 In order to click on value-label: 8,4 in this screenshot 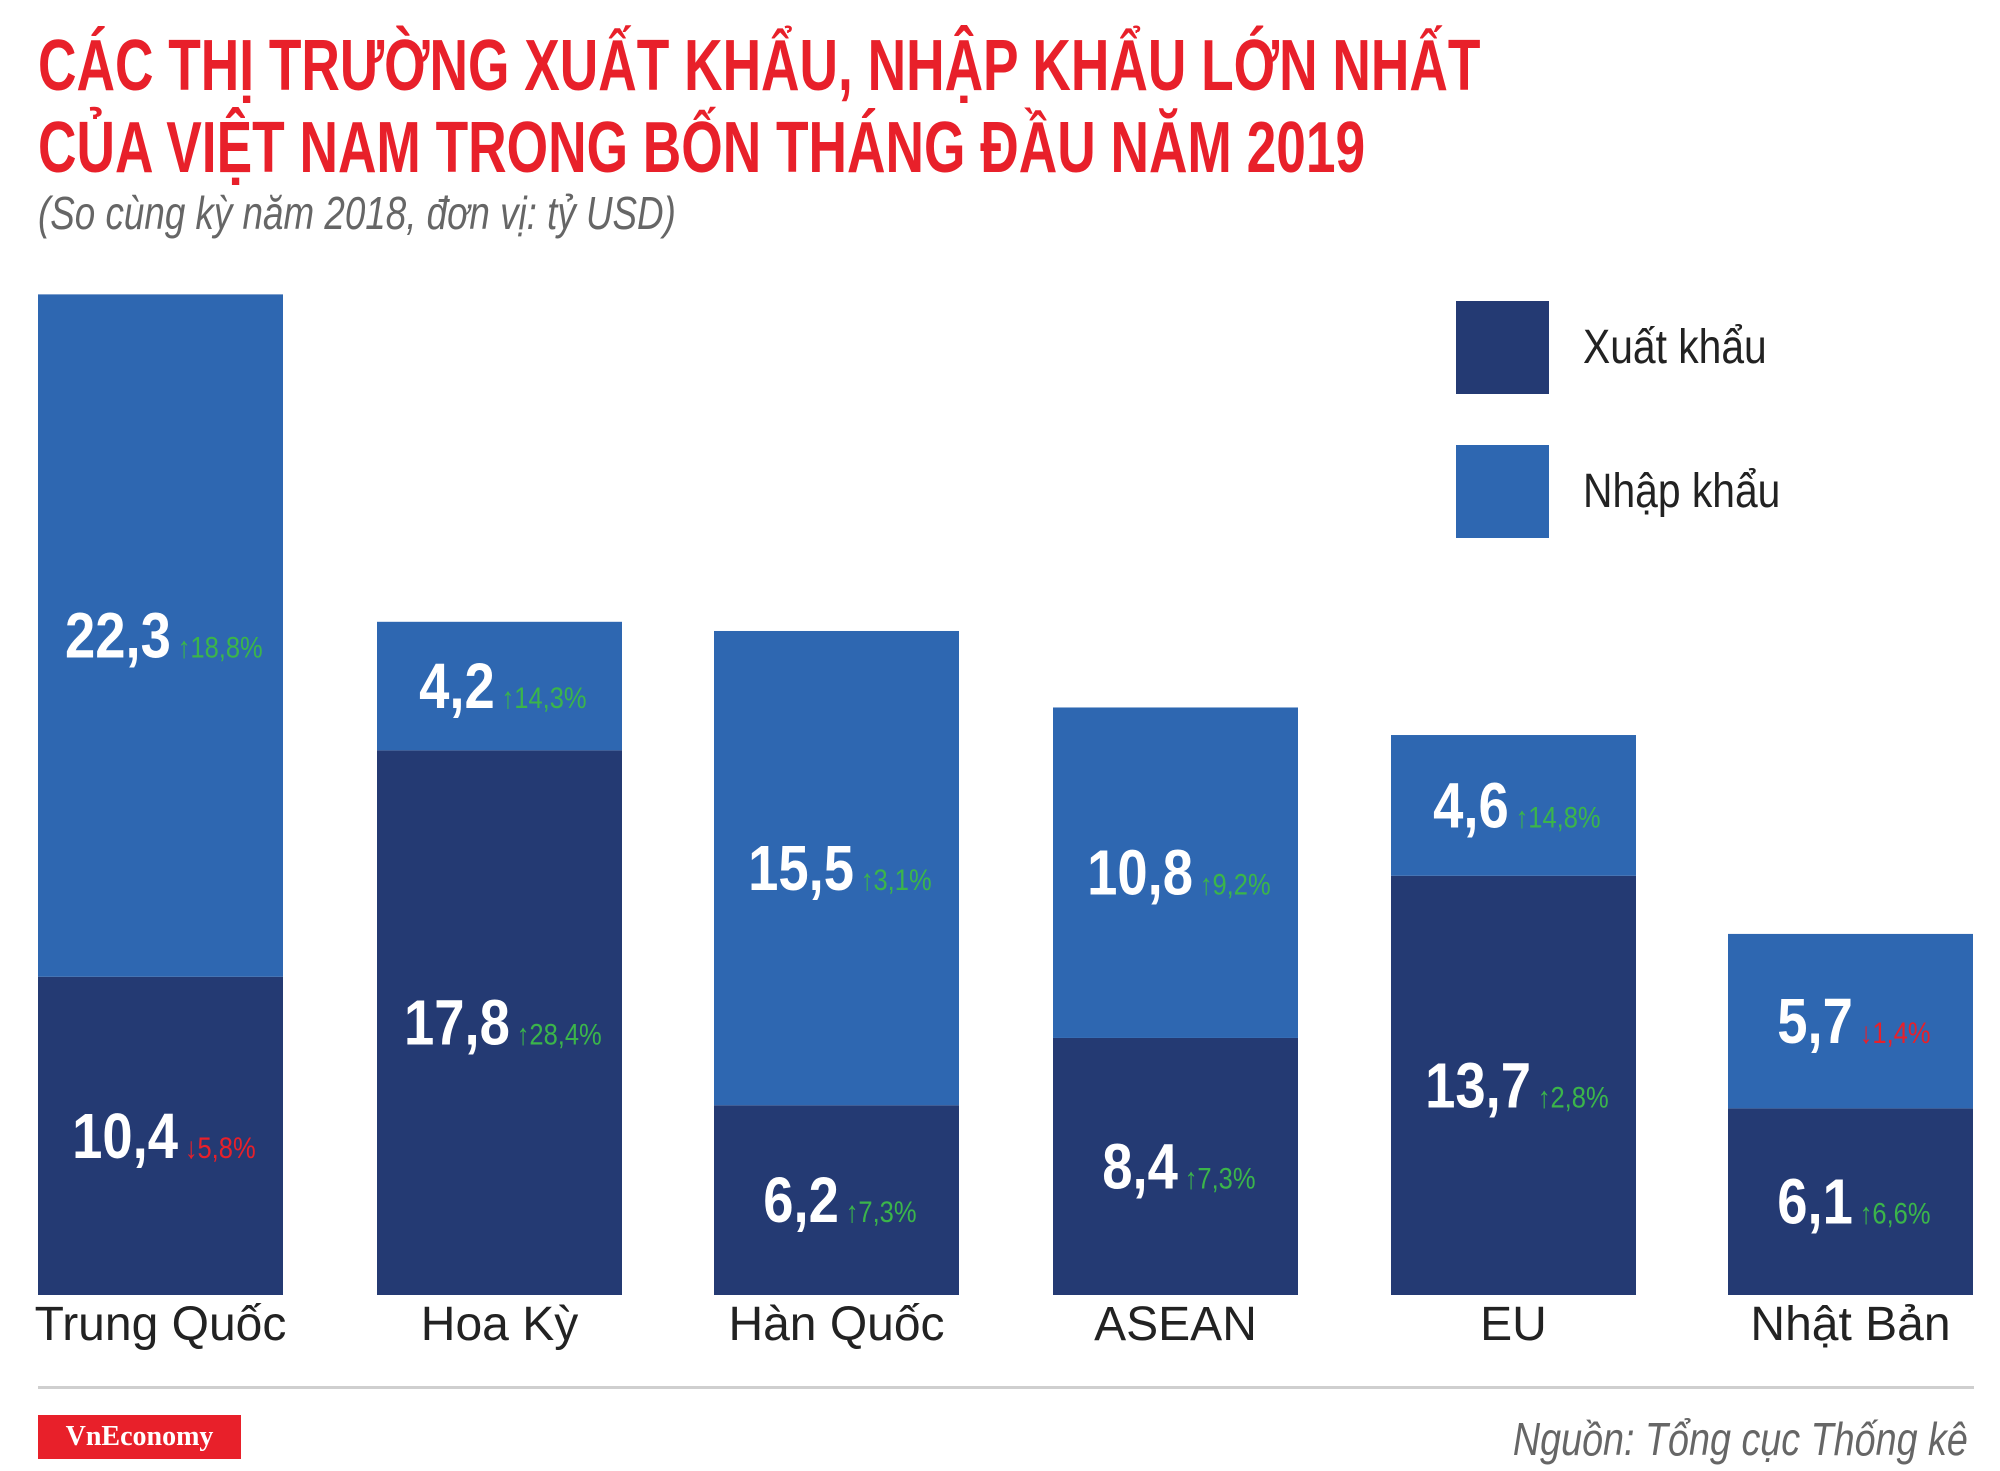, I will do `click(1140, 1166)`.